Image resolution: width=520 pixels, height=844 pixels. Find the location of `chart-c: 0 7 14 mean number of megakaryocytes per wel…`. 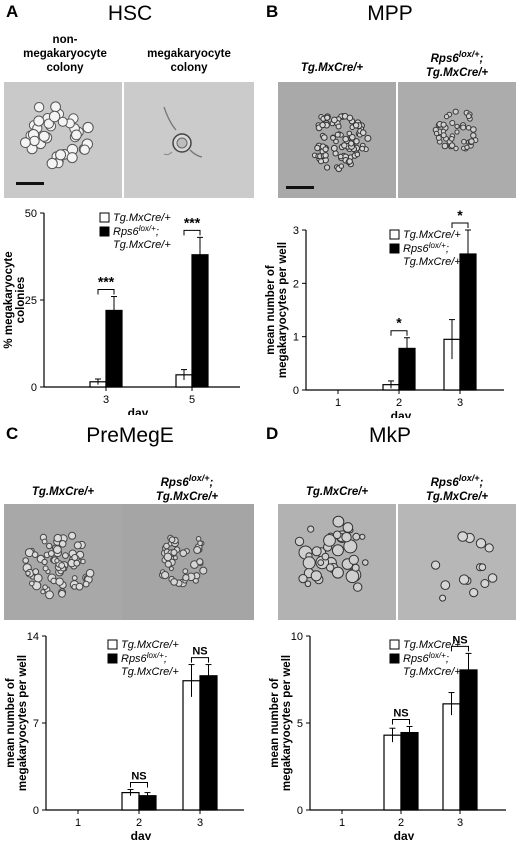

chart-c: 0 7 14 mean number of megakaryocytes per wel… is located at coordinates (124, 735).